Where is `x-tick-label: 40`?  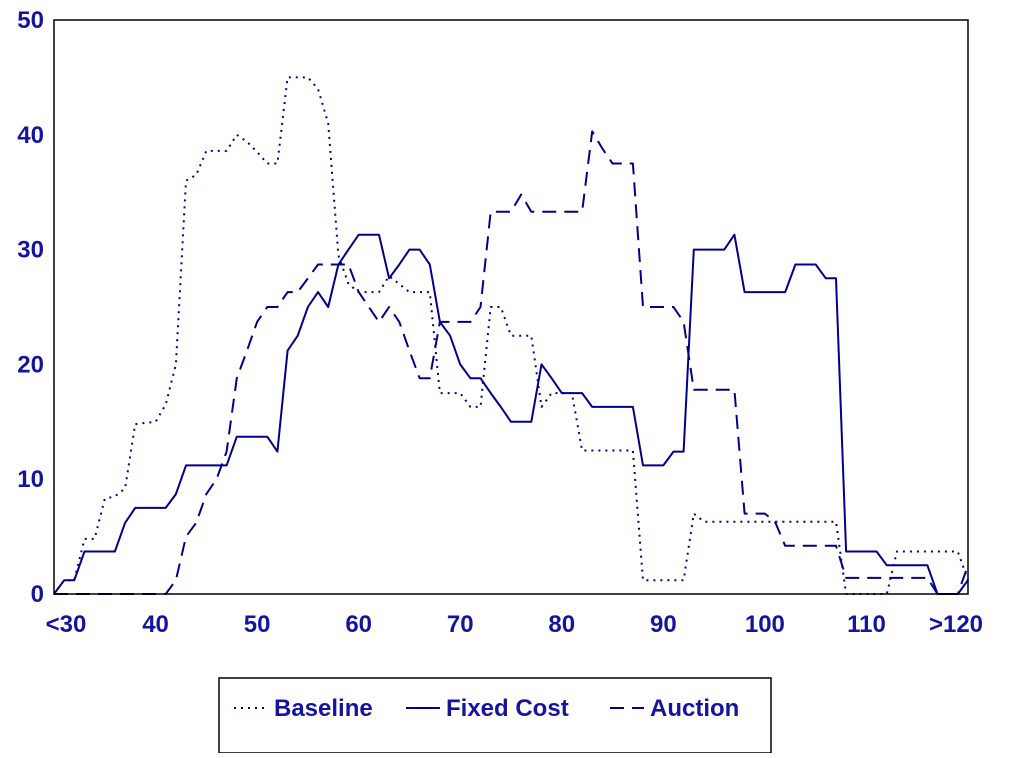
x-tick-label: 40 is located at coordinates (155, 624).